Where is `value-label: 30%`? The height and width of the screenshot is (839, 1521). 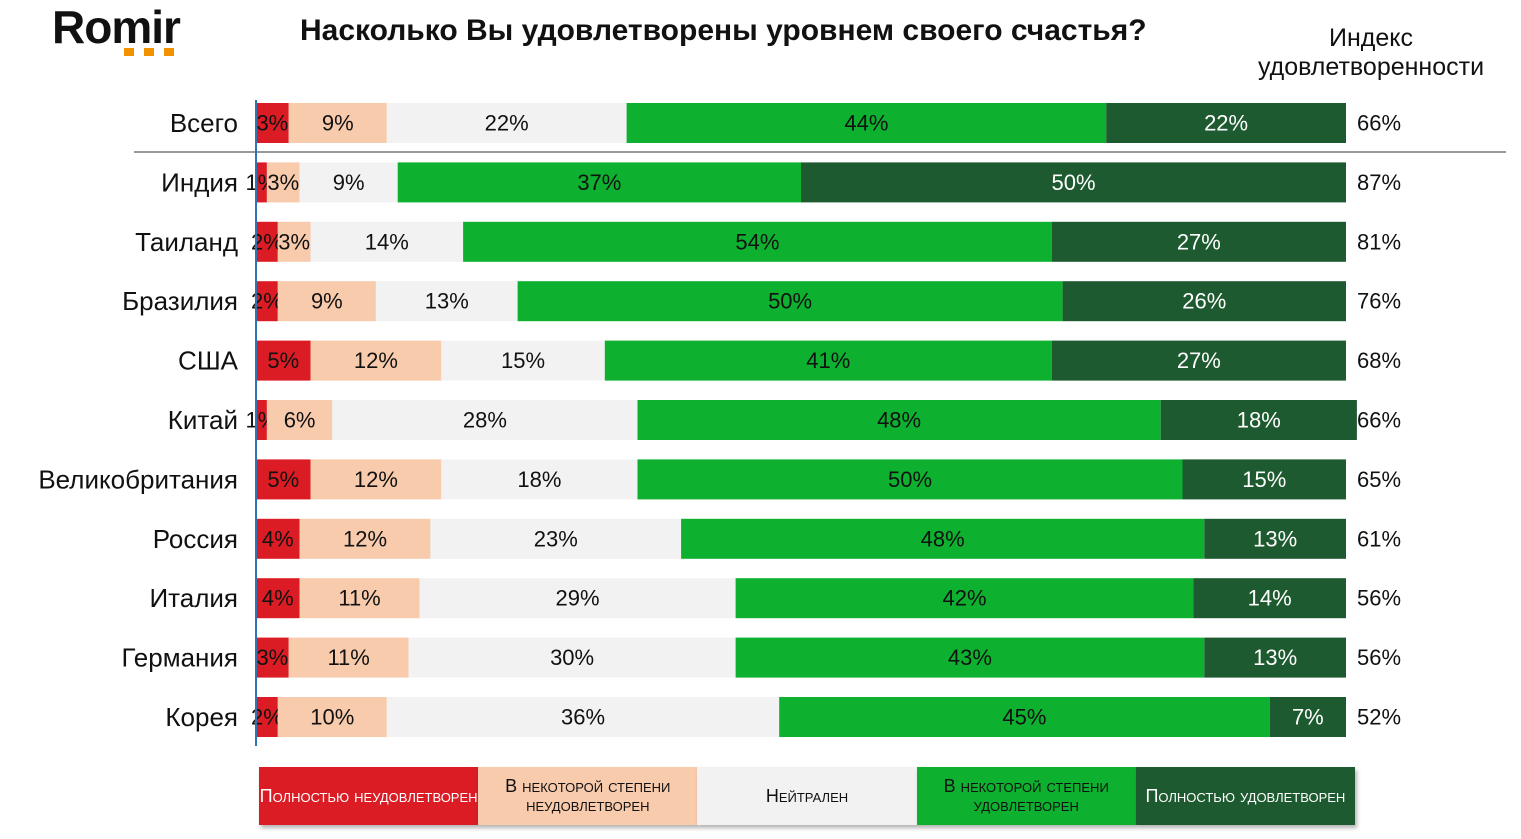
value-label: 30% is located at coordinates (572, 657).